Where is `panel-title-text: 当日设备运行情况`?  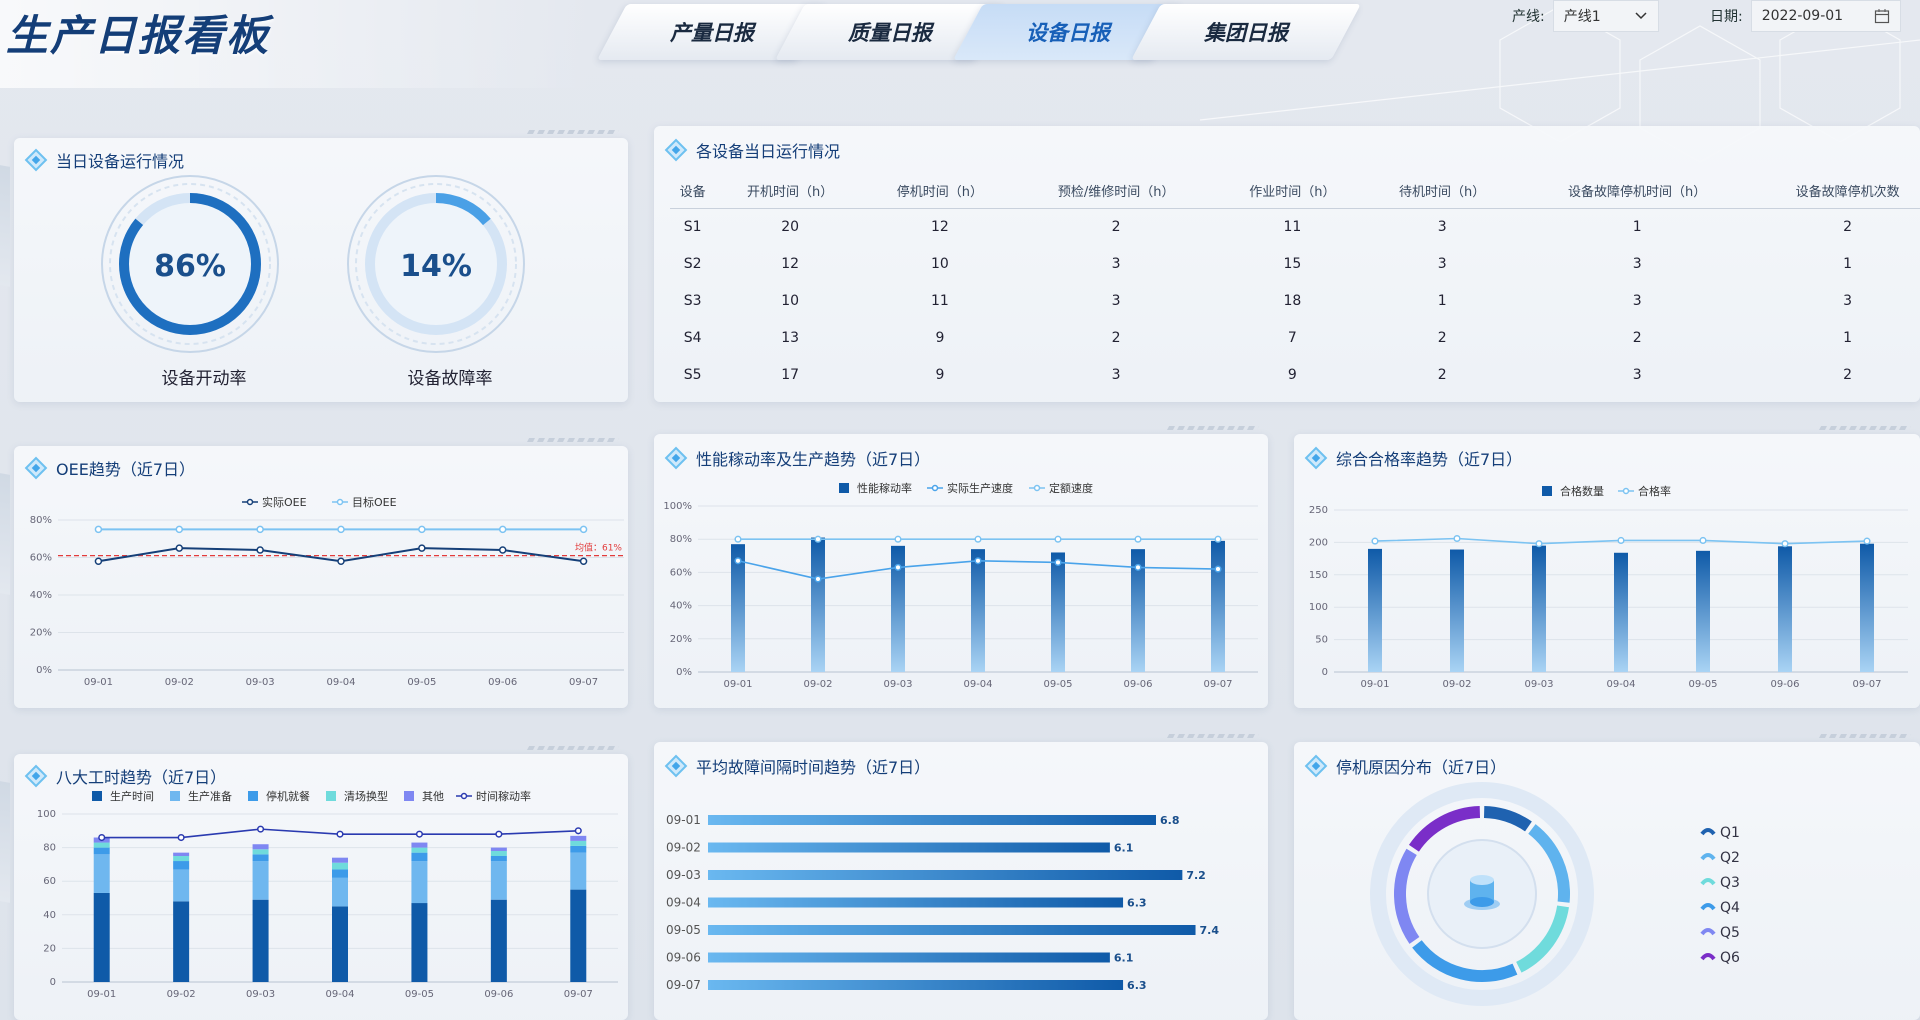 panel-title-text: 当日设备运行情况 is located at coordinates (120, 161).